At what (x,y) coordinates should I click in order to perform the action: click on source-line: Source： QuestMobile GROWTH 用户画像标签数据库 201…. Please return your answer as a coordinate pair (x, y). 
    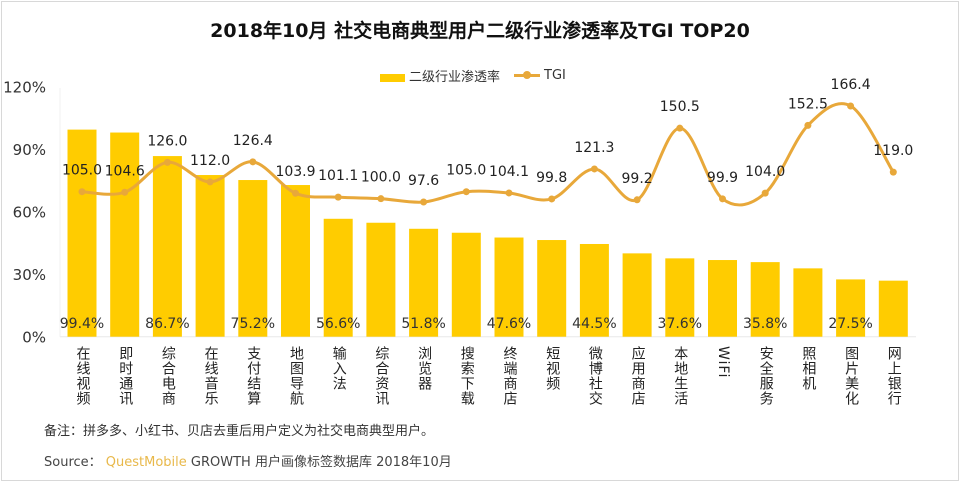
    Looking at the image, I should click on (248, 460).